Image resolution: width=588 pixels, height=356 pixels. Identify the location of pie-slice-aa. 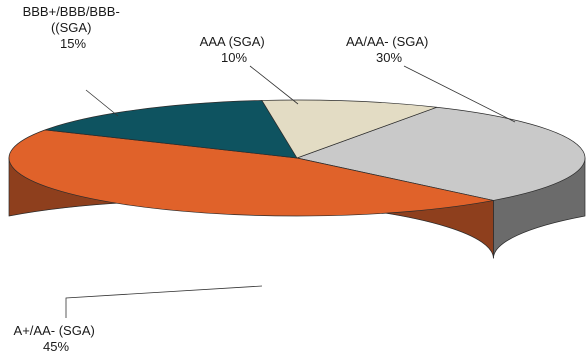
(440, 153).